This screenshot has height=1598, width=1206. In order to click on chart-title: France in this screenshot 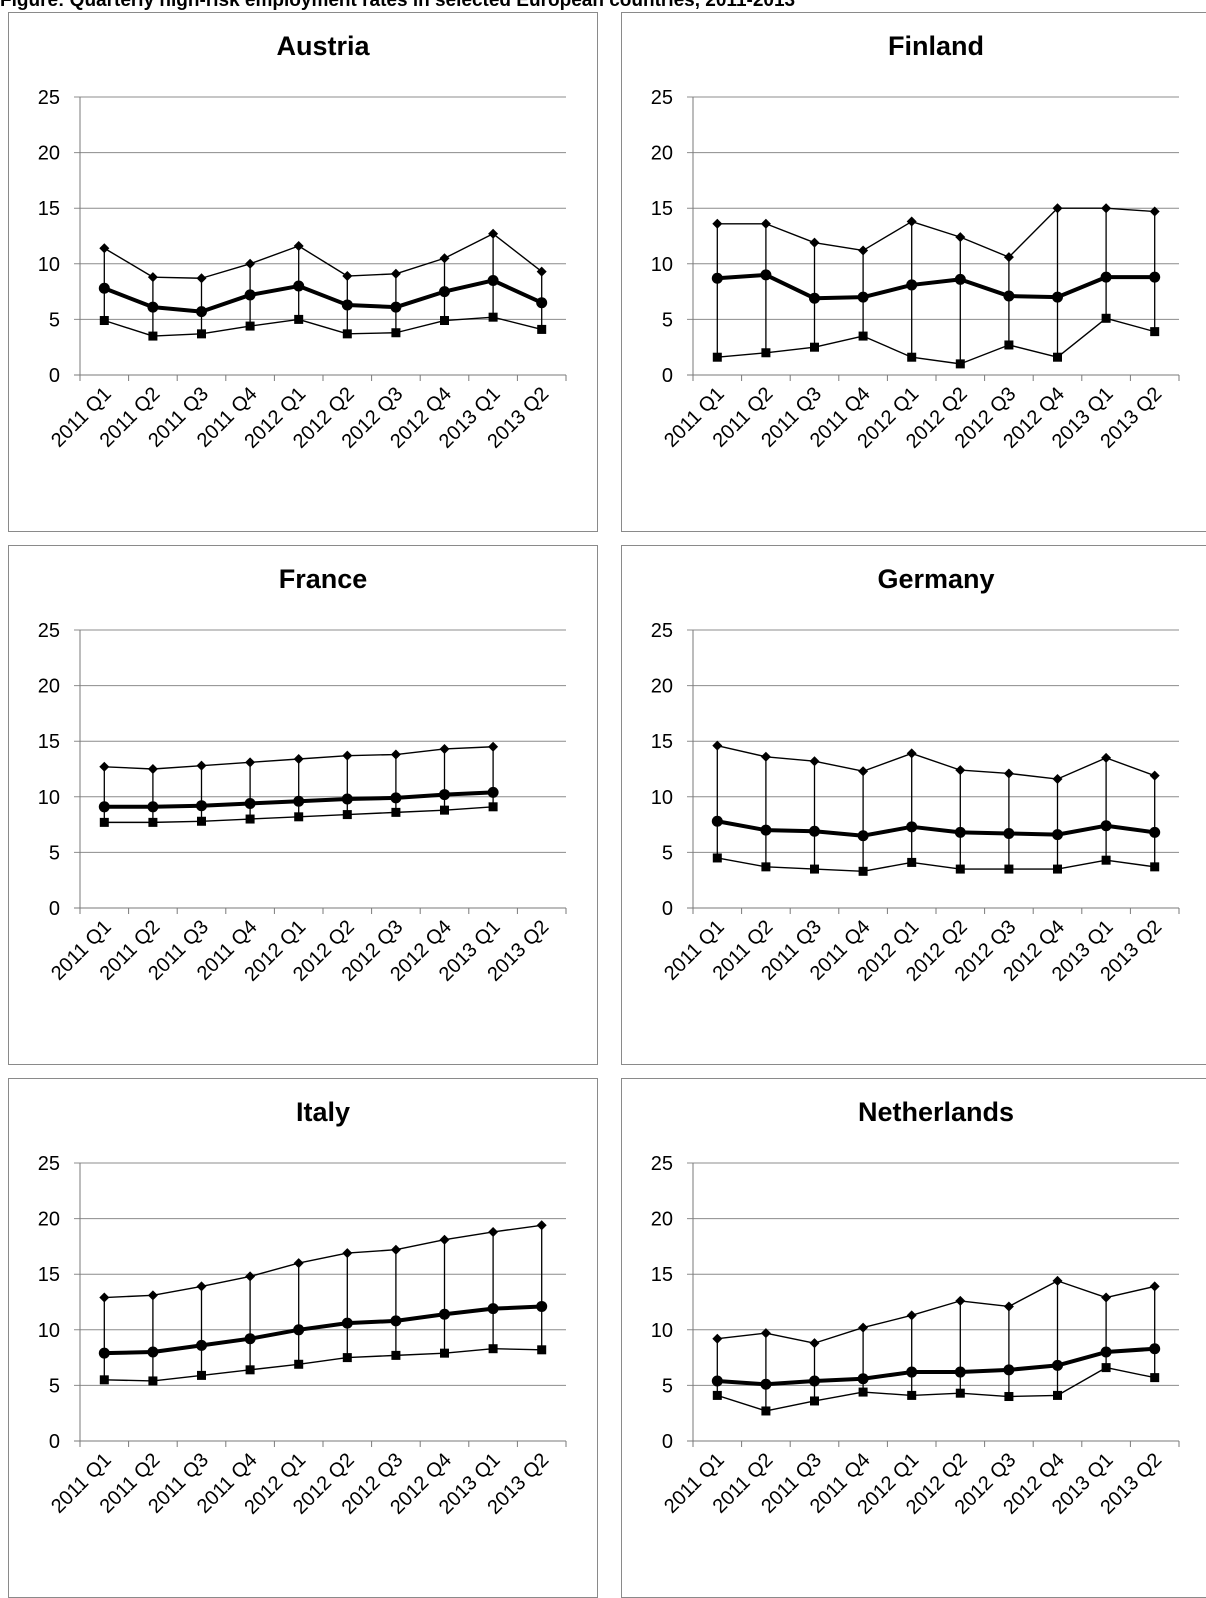, I will do `click(323, 579)`.